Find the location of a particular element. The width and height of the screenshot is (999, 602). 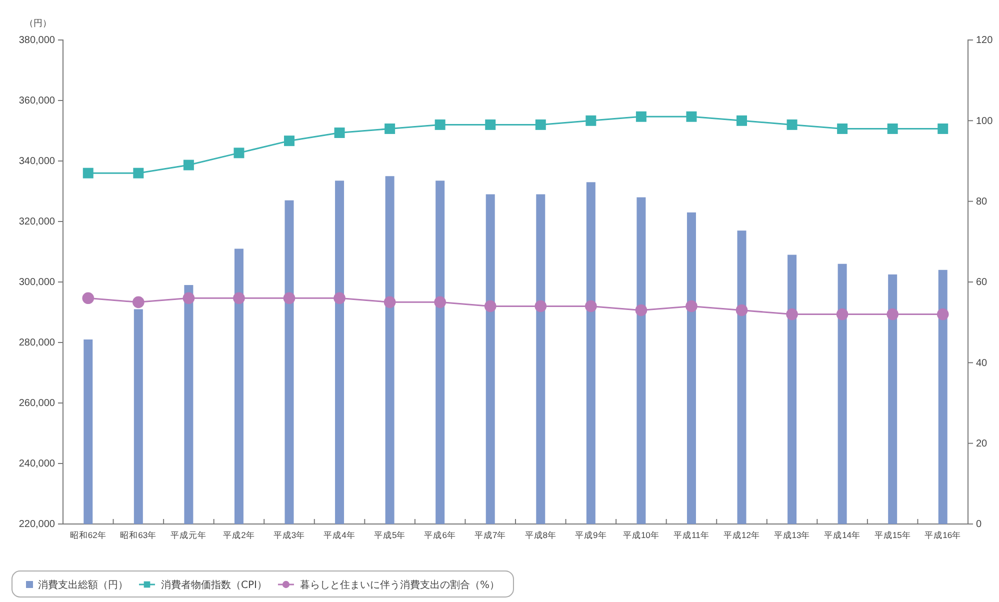

y2-tick-label: 20 is located at coordinates (982, 444).